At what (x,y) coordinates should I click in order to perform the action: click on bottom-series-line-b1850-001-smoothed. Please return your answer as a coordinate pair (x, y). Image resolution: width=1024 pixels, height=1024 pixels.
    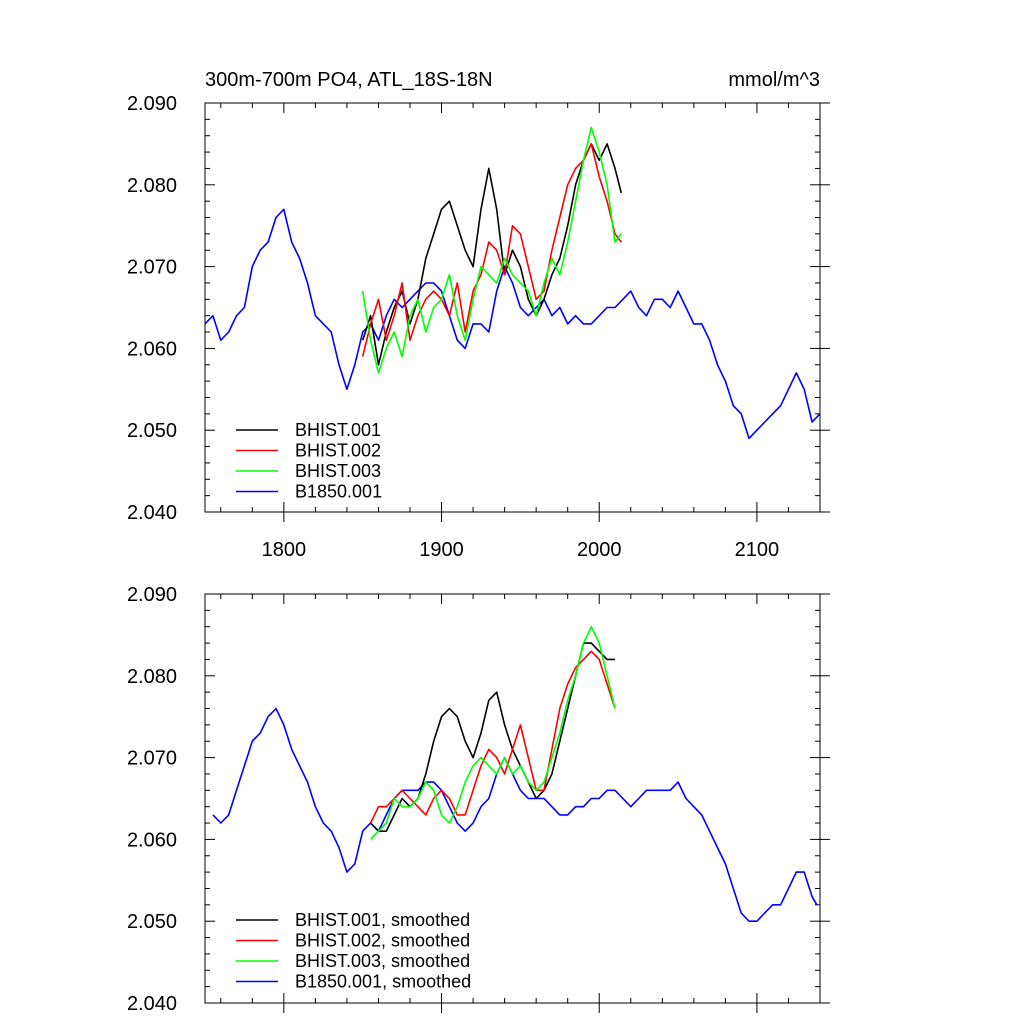
    Looking at the image, I should click on (515, 814).